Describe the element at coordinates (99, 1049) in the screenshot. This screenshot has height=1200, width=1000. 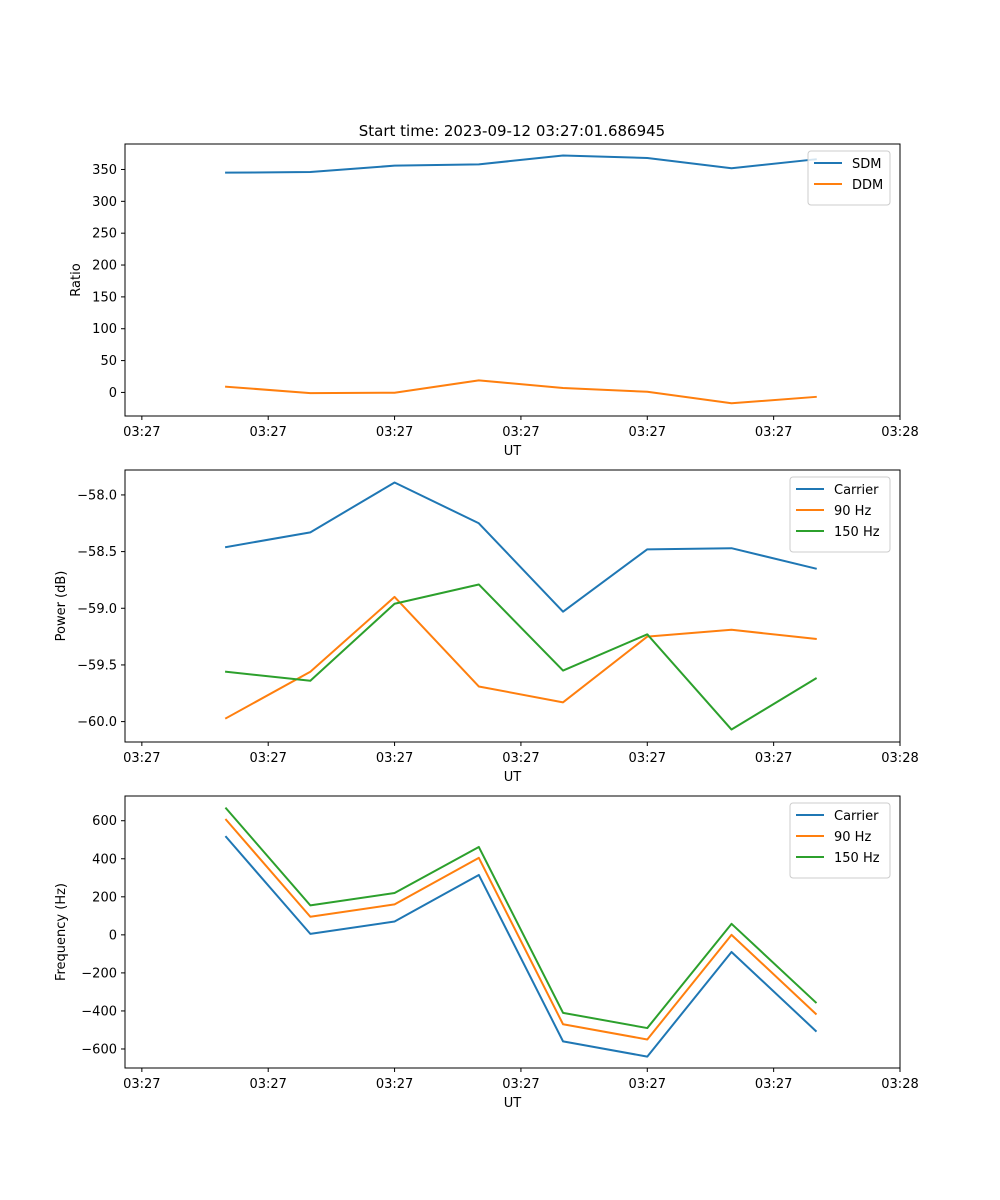
I see `y-tick-label-3-1: −600` at that location.